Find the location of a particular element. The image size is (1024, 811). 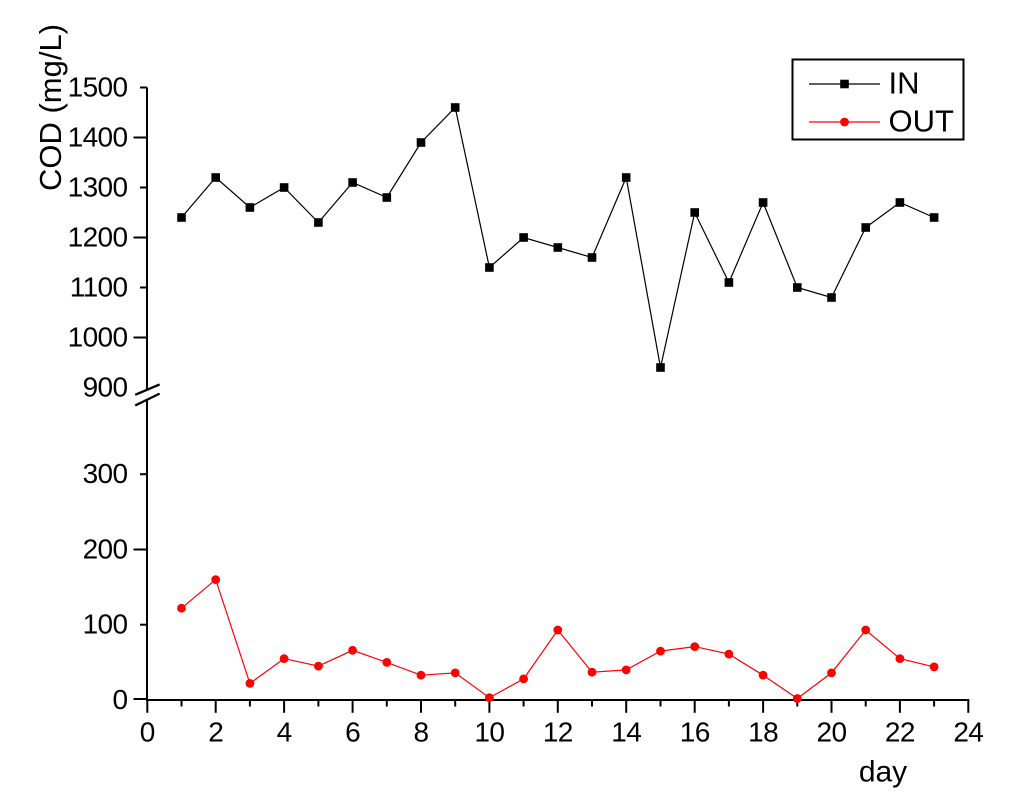

svg-text: 900 is located at coordinates (105, 387).